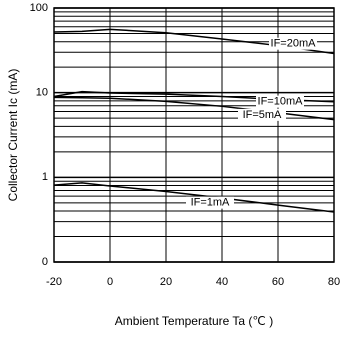  What do you see at coordinates (54, 282) in the screenshot?
I see `x-tick-label: -20` at bounding box center [54, 282].